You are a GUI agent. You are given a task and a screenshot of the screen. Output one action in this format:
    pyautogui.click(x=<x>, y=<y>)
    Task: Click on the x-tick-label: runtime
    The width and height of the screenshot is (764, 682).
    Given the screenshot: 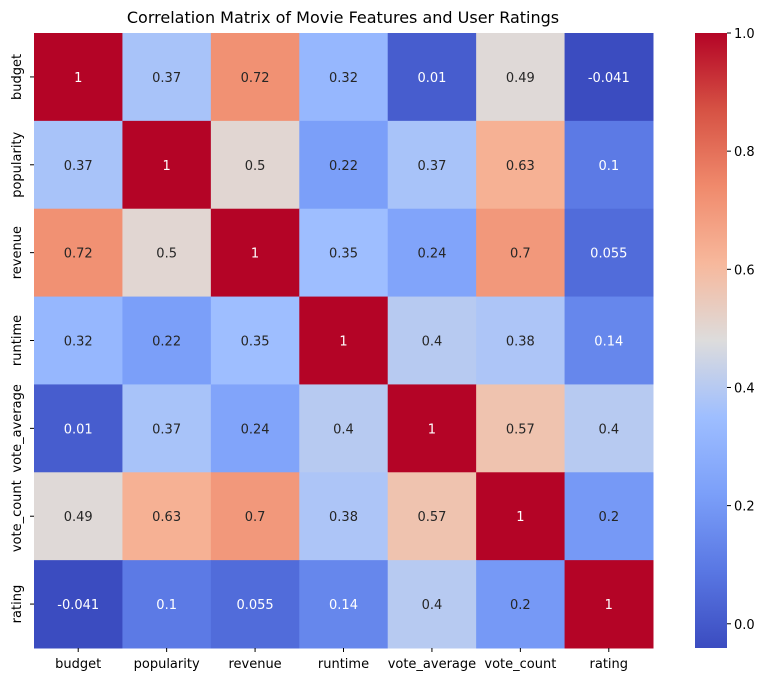 What is the action you would take?
    pyautogui.click(x=343, y=664)
    